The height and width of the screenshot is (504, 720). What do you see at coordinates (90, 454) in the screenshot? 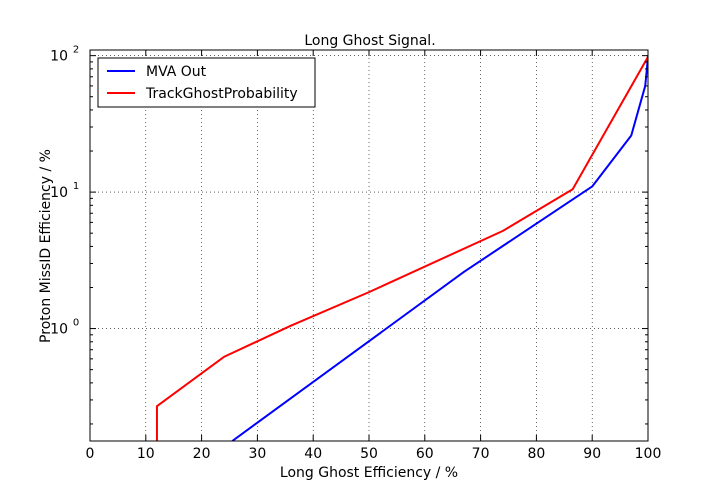
I see `x-tick-label: 0` at bounding box center [90, 454].